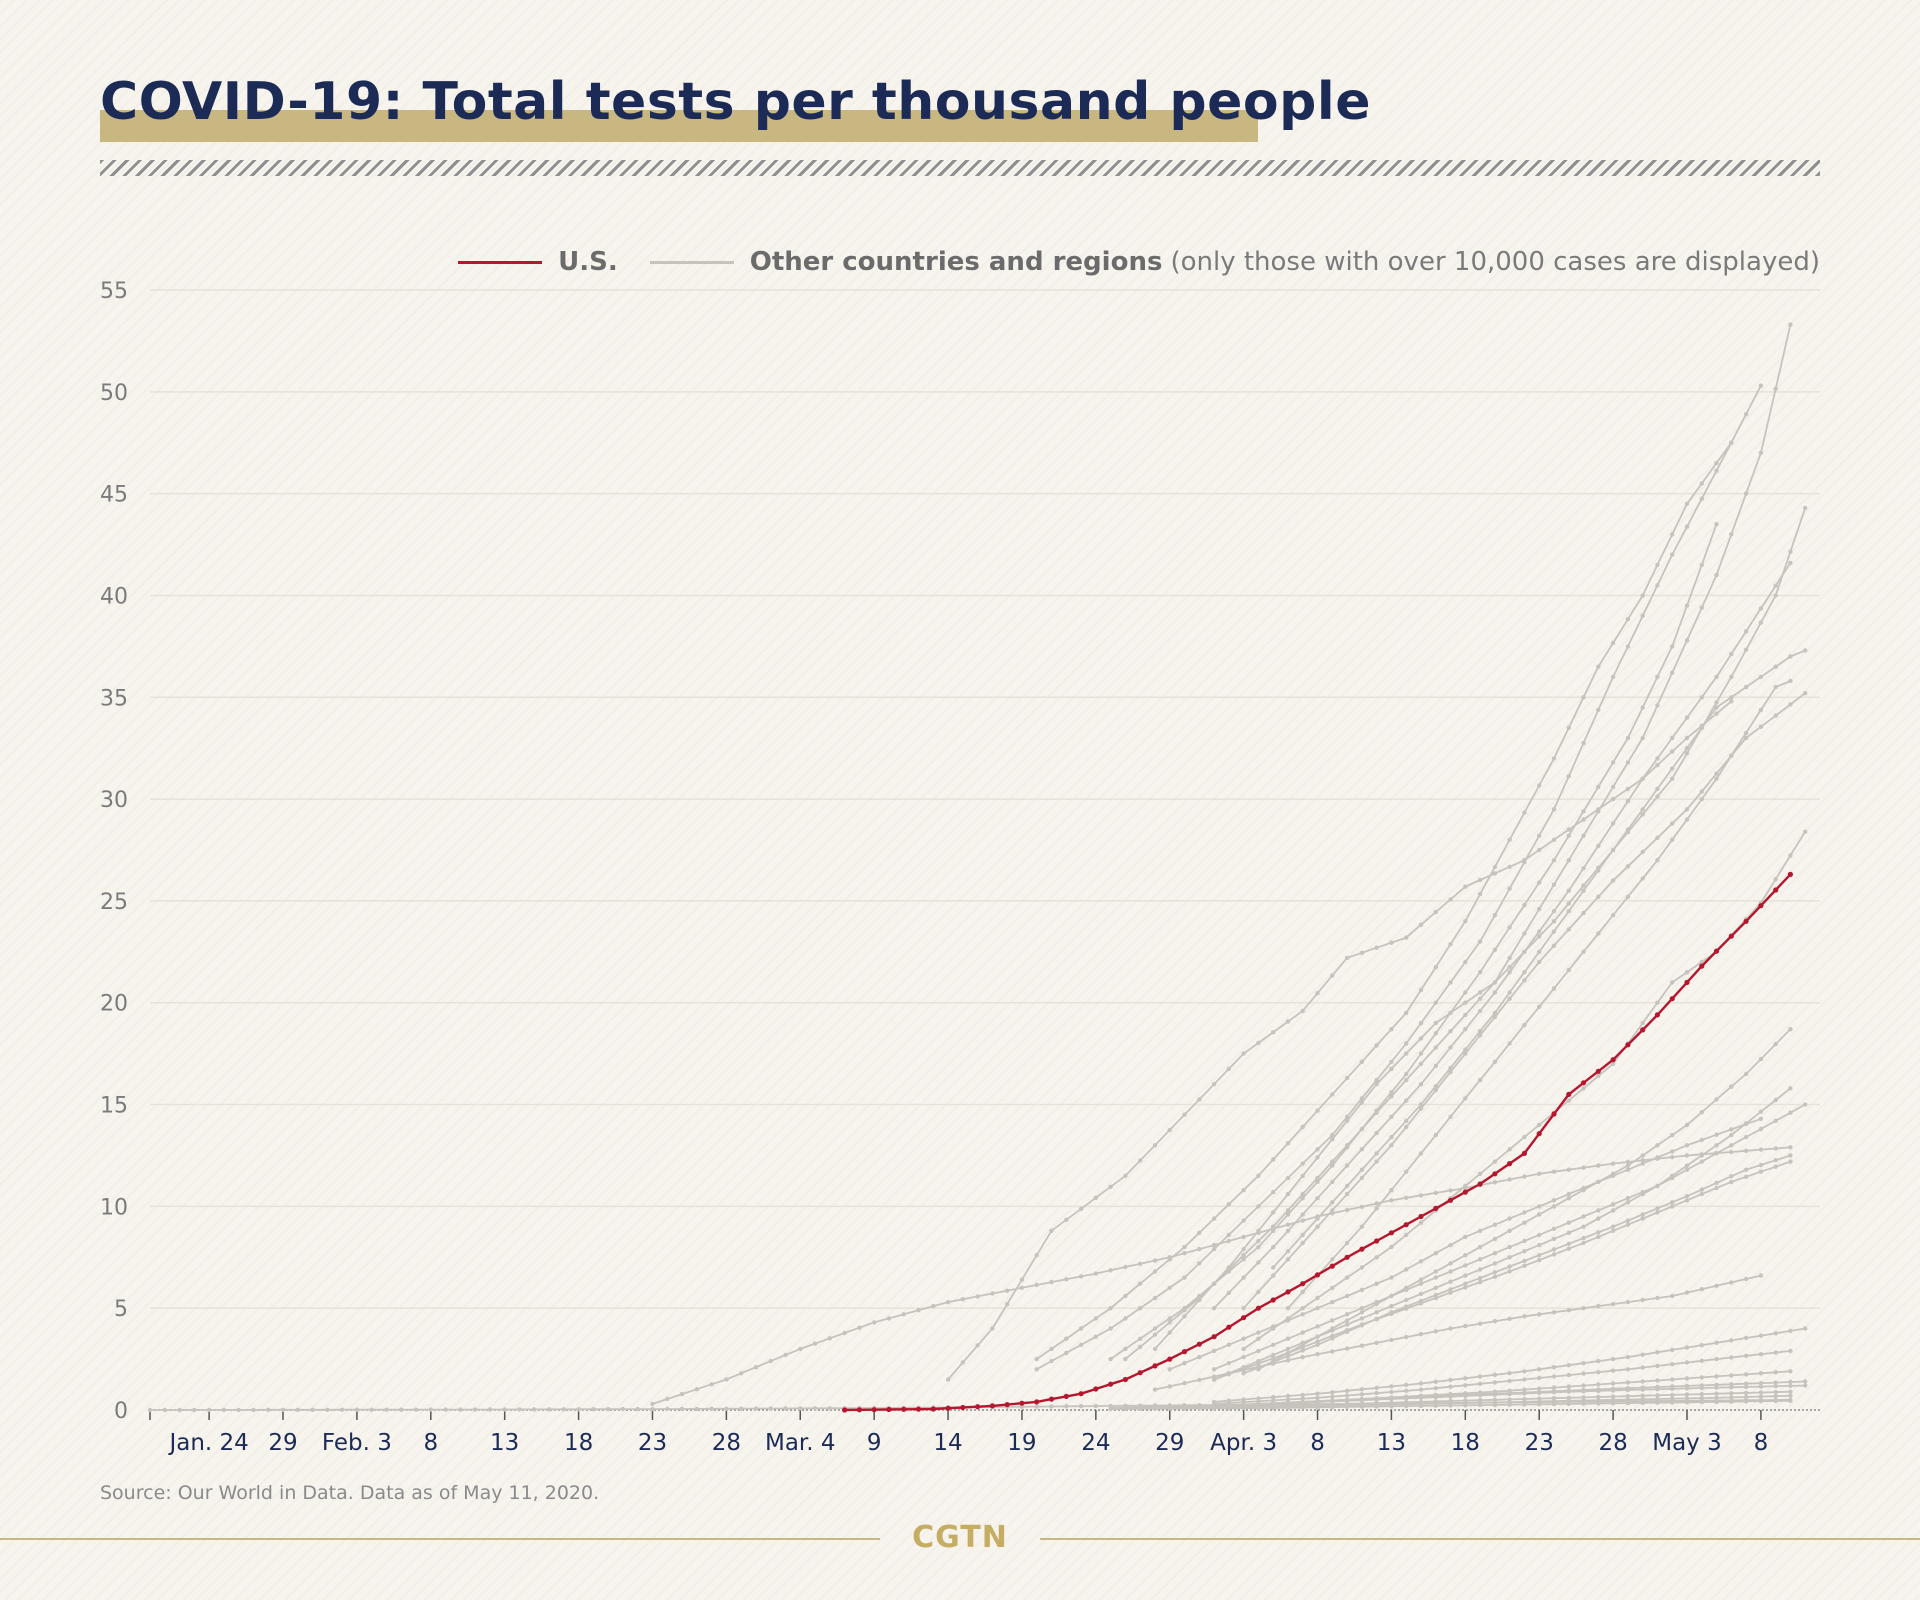 This screenshot has width=1920, height=1600. What do you see at coordinates (114, 902) in the screenshot?
I see `y-tick-label: 25` at bounding box center [114, 902].